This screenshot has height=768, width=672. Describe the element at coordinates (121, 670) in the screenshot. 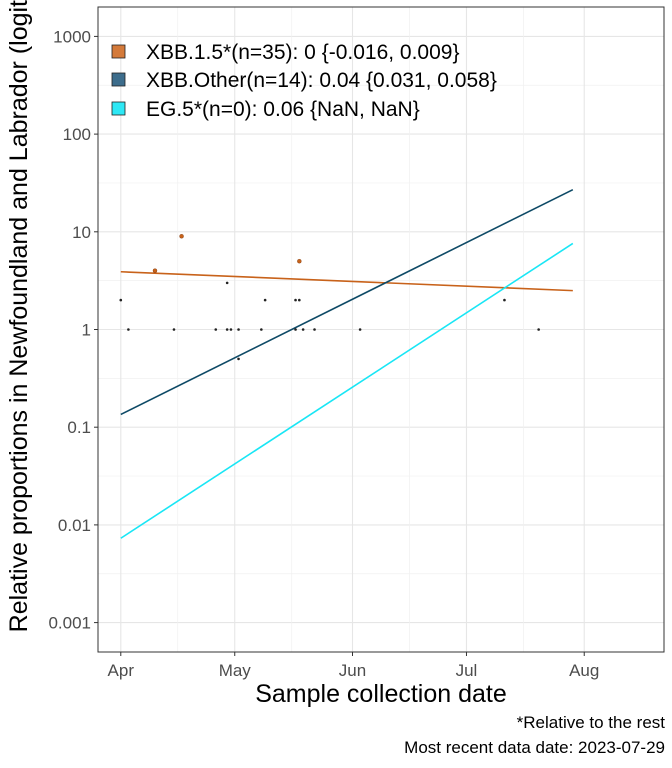

I see `x-tick-label: Apr` at that location.